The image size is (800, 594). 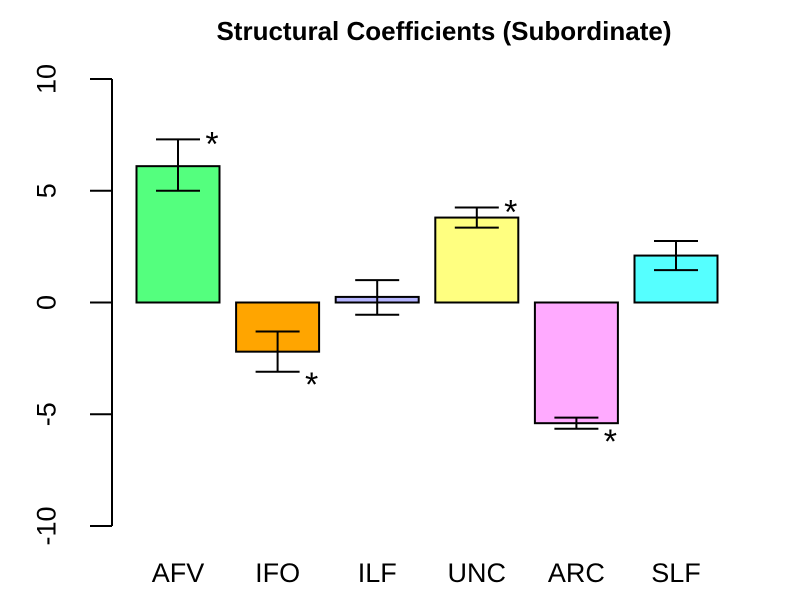 I want to click on category-label: UNC, so click(x=477, y=573).